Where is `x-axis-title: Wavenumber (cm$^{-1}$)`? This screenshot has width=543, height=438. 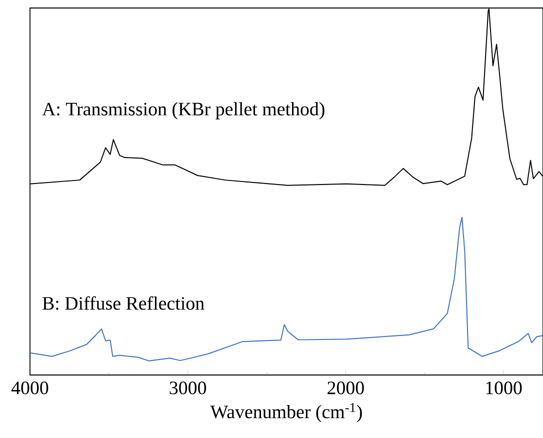
x-axis-title: Wavenumber (cm$^{-1}$) is located at coordinates (286, 412).